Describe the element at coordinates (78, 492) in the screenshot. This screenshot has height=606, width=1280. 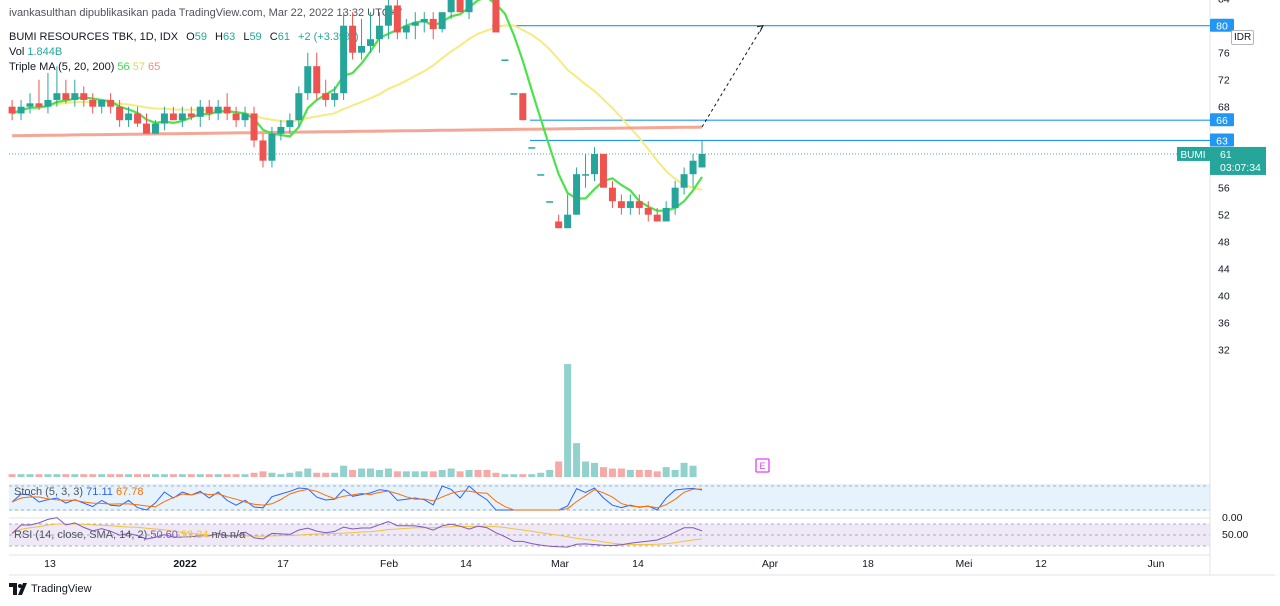
I see `stoch-legend: Stoch (5, 3, 3) 71.11 67.78` at that location.